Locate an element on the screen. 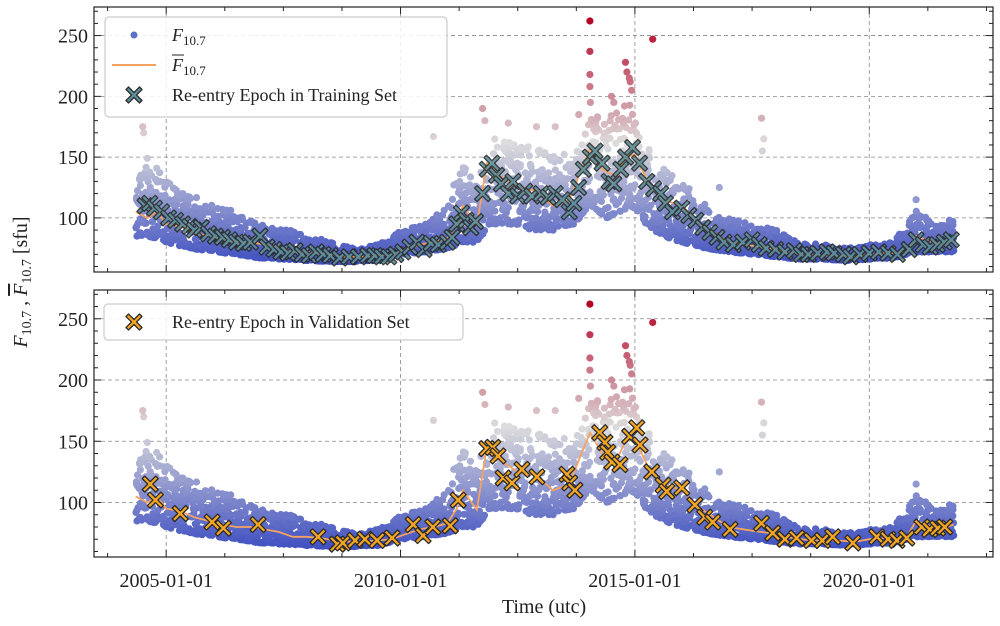 The height and width of the screenshot is (626, 1000). y-tick-label: 250 is located at coordinates (73, 37).